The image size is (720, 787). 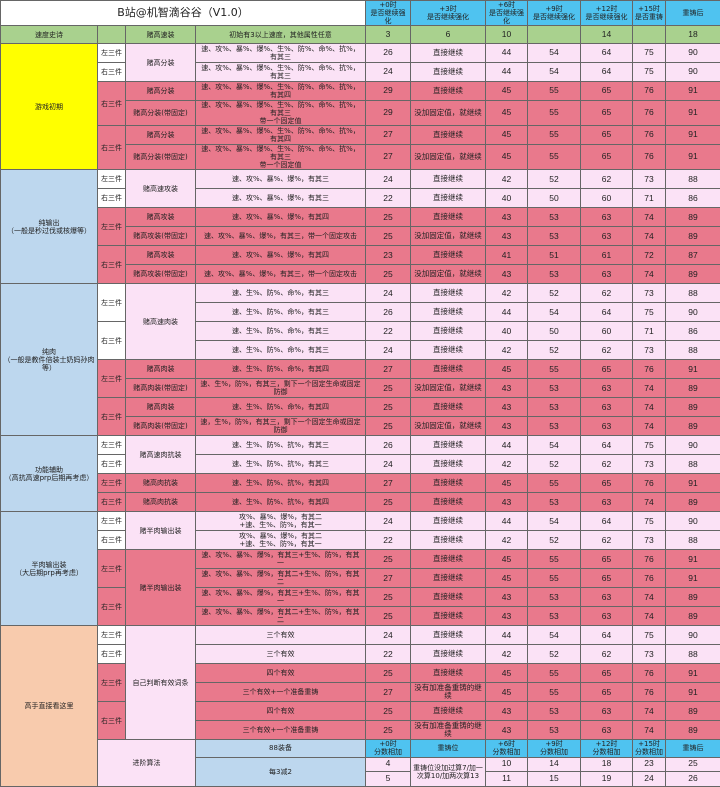 What do you see at coordinates (161, 322) in the screenshot?
I see `set-name: 赌高速肉装` at bounding box center [161, 322].